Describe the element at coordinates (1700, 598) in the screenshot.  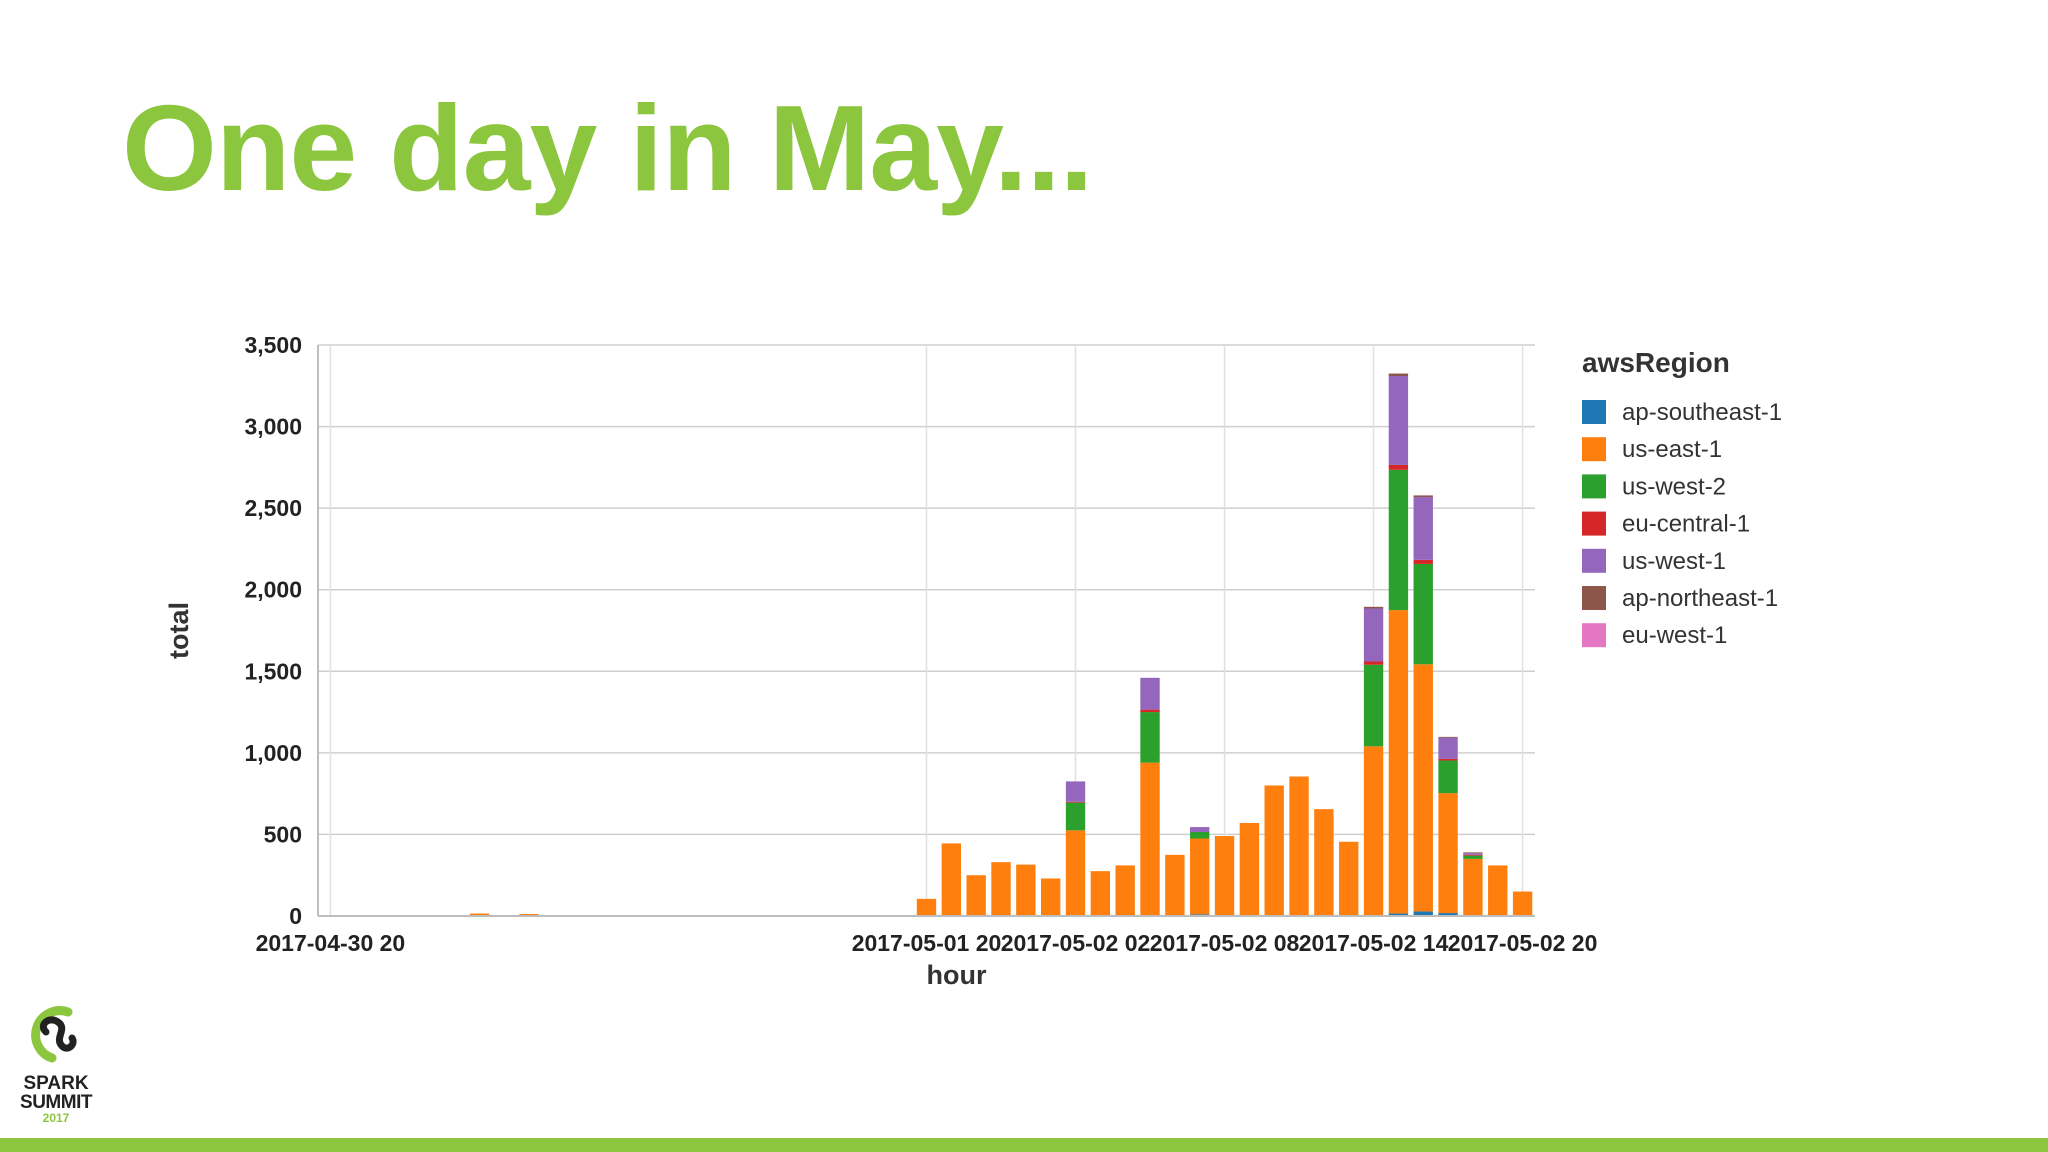
I see `legend-label: ap-northeast-1` at that location.